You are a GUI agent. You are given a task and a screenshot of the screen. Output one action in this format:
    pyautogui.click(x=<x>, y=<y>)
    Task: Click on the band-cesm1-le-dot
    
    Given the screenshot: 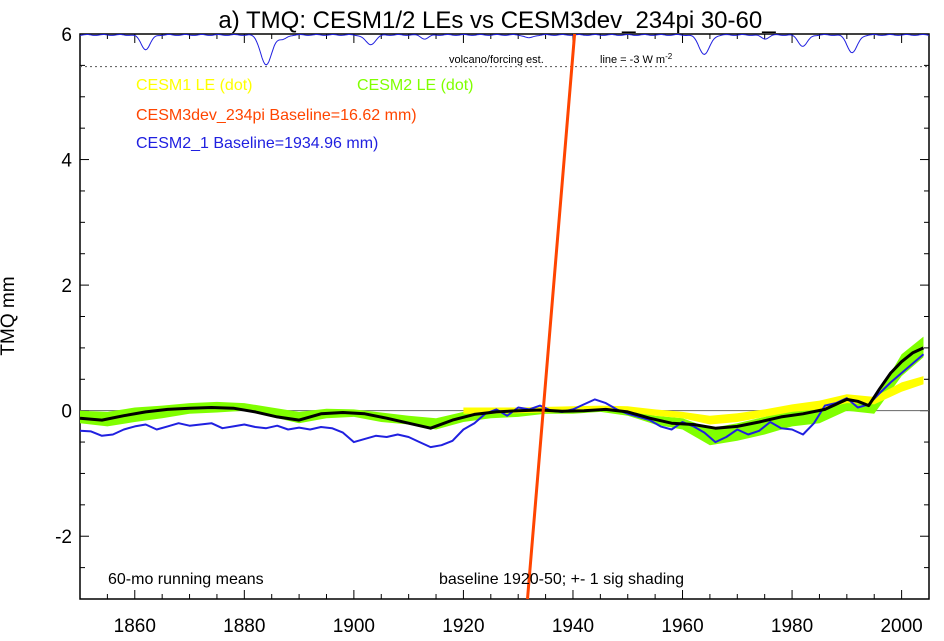 What is the action you would take?
    pyautogui.click(x=693, y=400)
    